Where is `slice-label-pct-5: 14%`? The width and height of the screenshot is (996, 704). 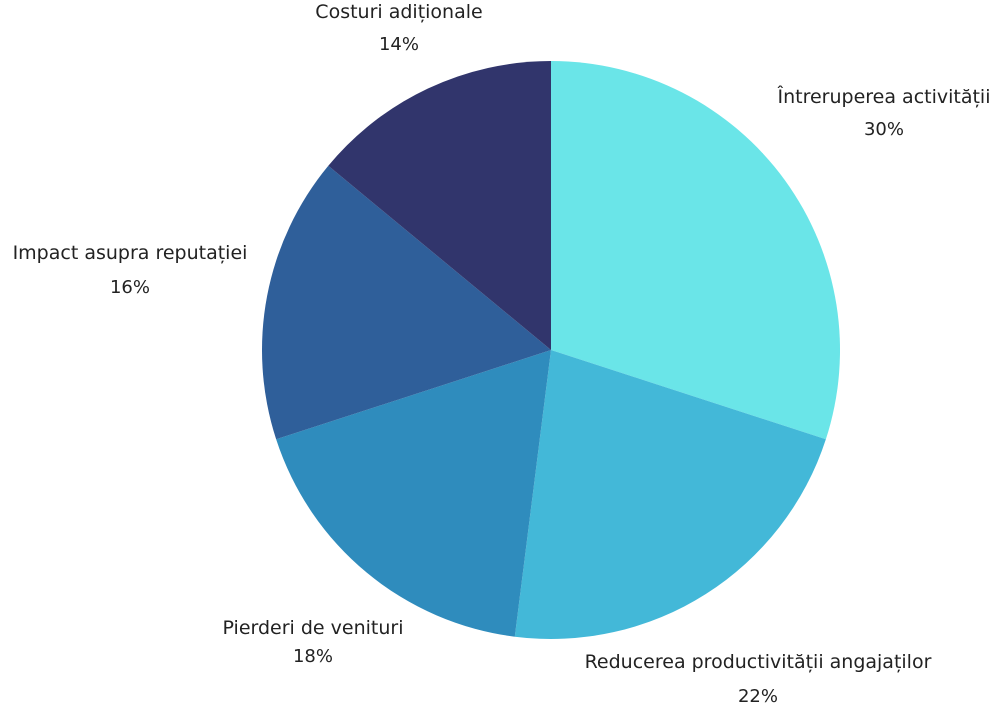 slice-label-pct-5: 14% is located at coordinates (399, 44).